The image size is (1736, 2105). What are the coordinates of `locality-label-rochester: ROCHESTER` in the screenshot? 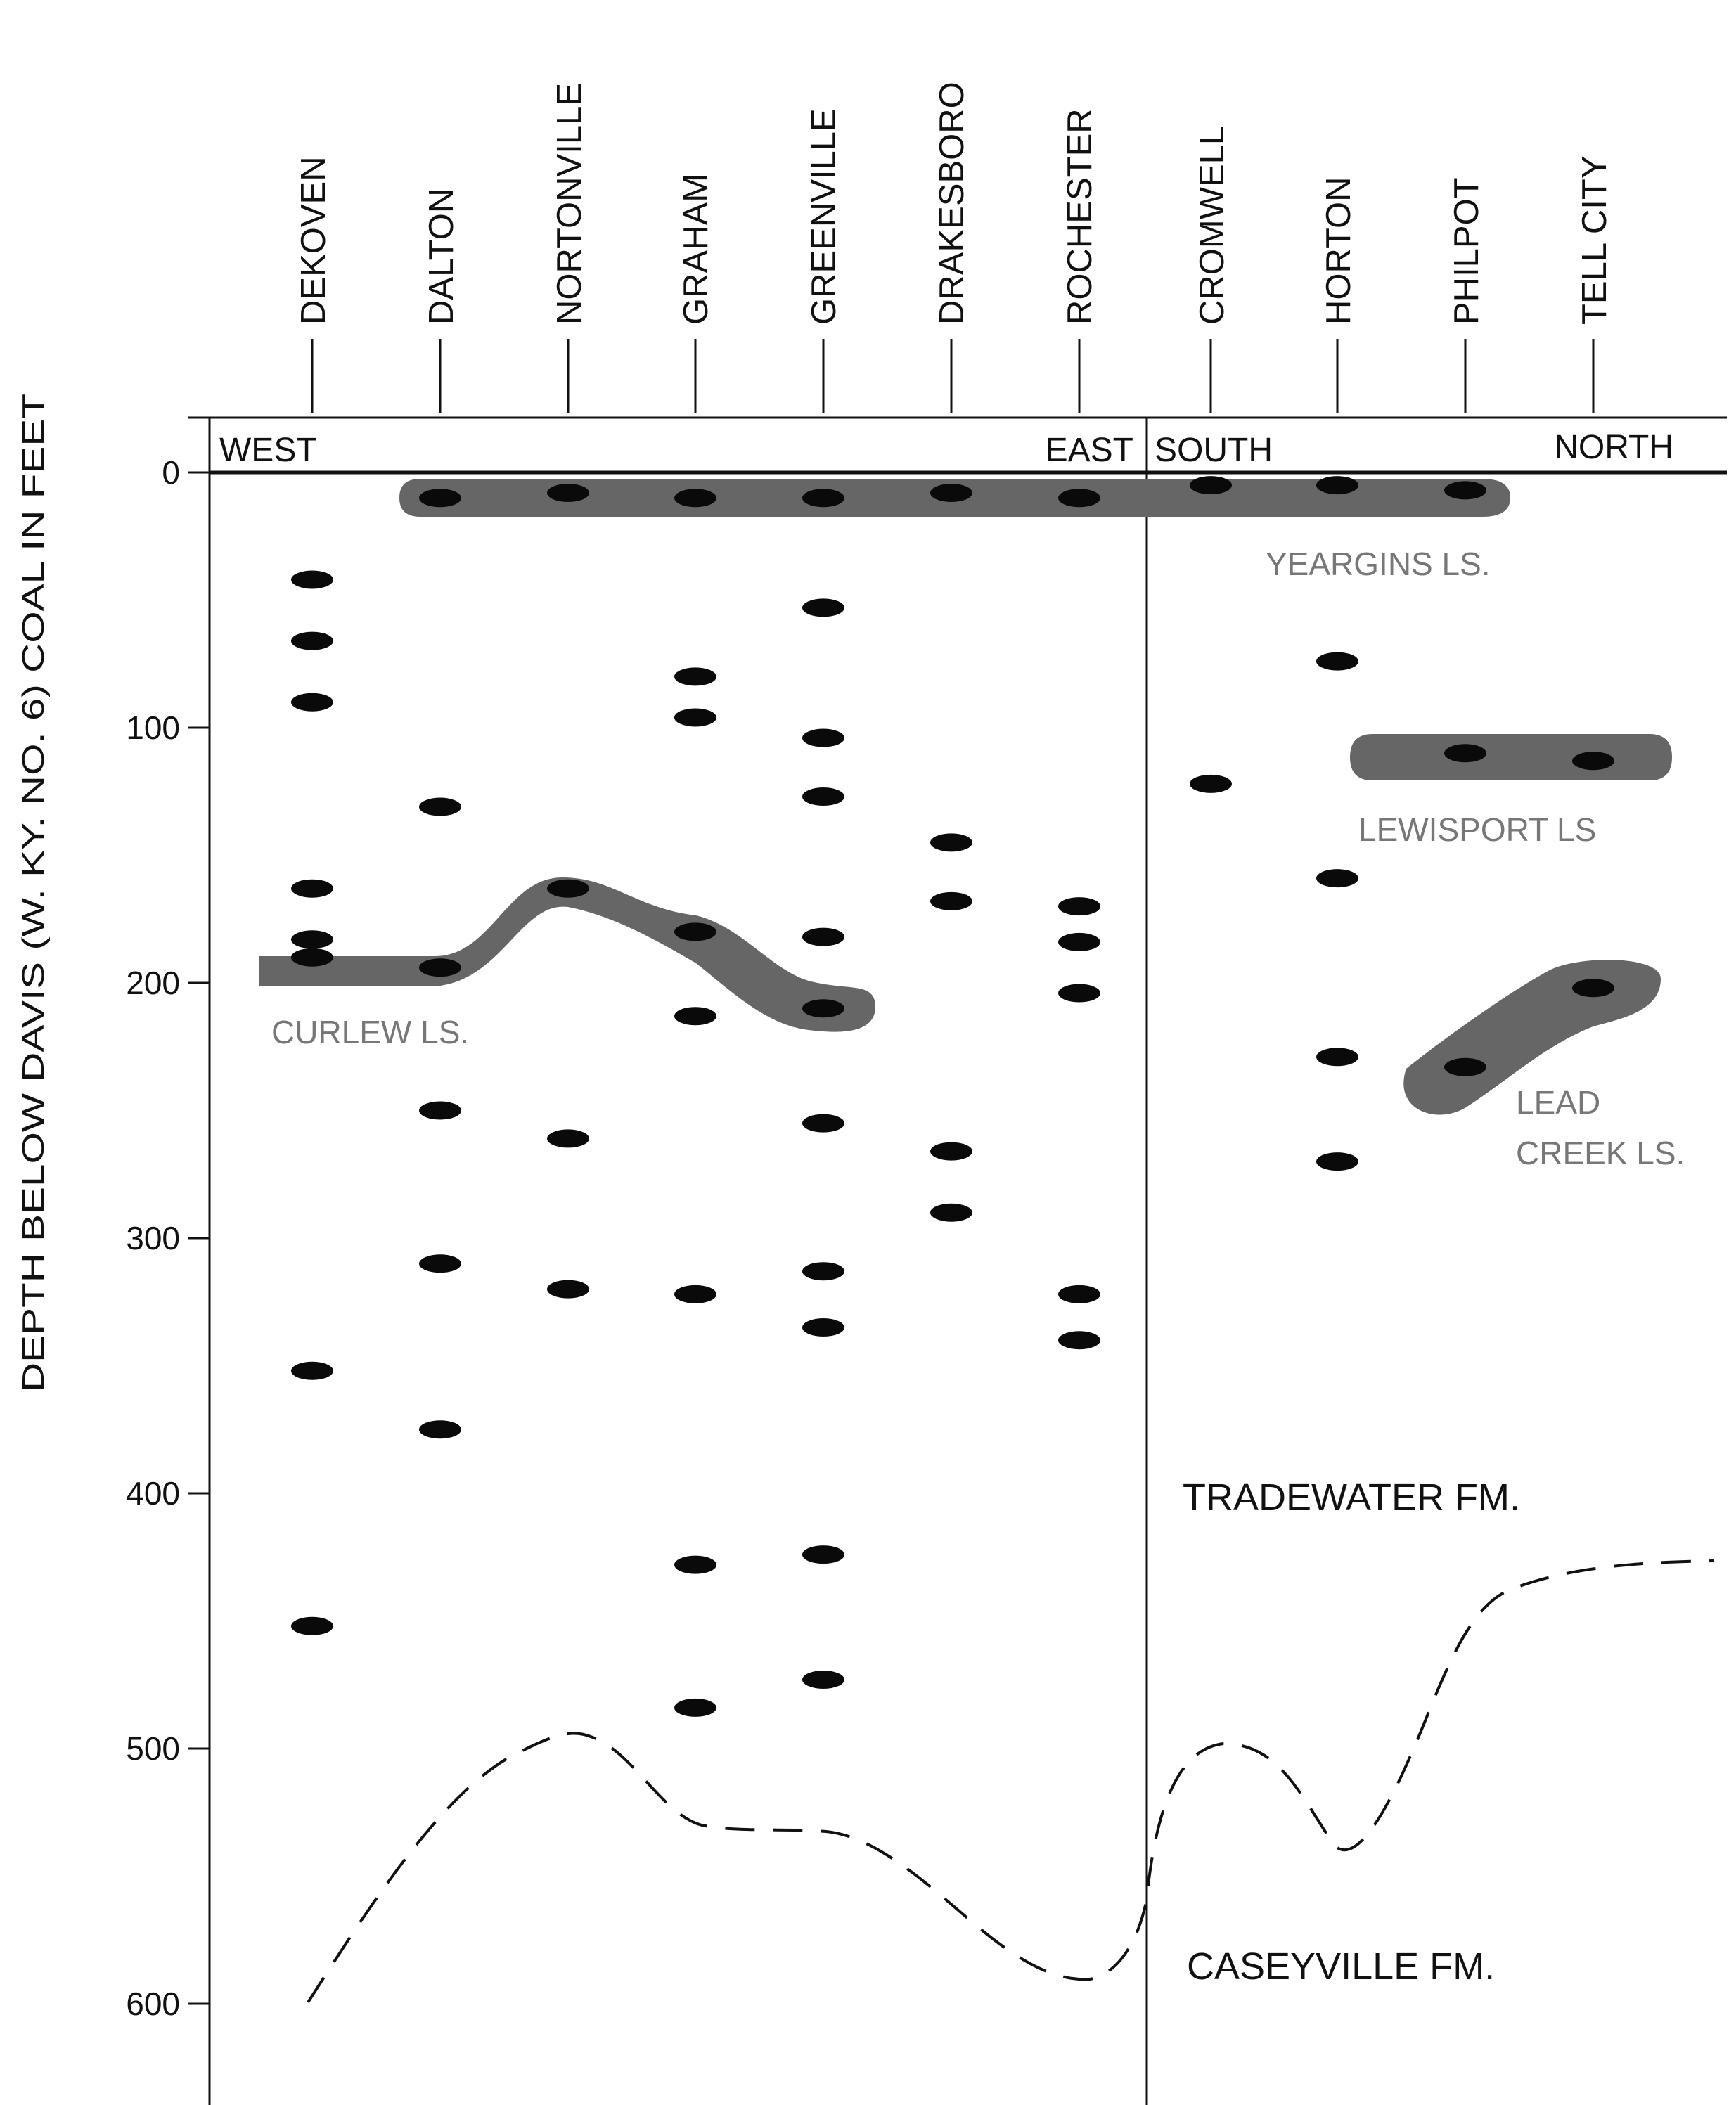 It's located at (1080, 216).